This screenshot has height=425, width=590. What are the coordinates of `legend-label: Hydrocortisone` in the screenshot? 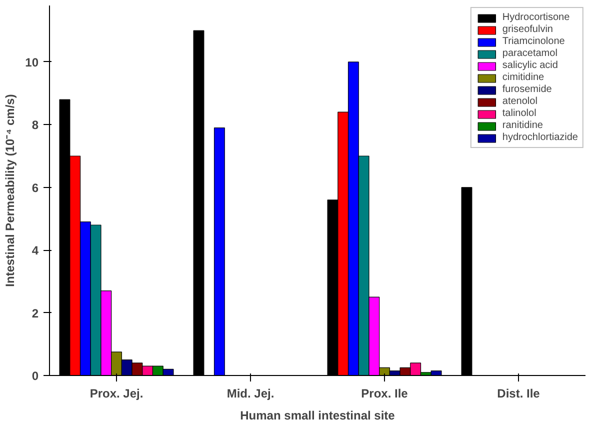 It's located at (536, 17).